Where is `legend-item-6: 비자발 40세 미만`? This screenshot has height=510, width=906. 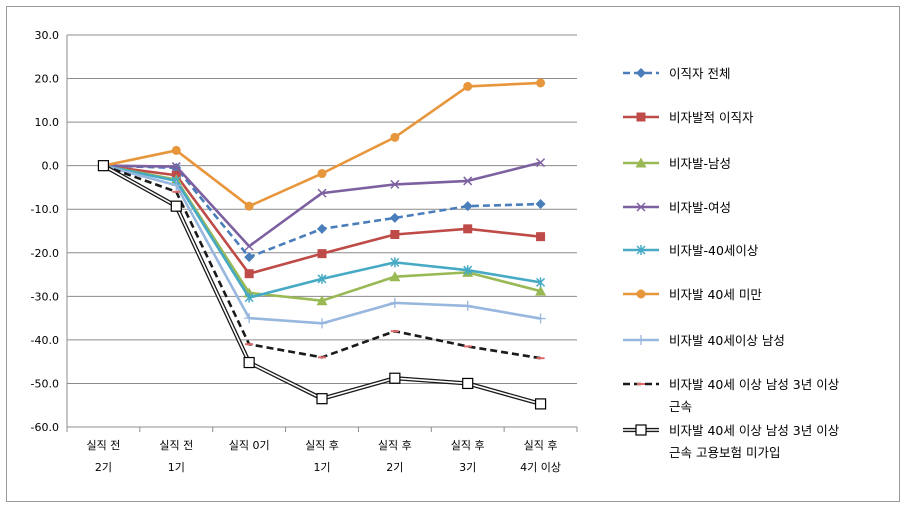 legend-item-6: 비자발 40세 미만 is located at coordinates (692, 294).